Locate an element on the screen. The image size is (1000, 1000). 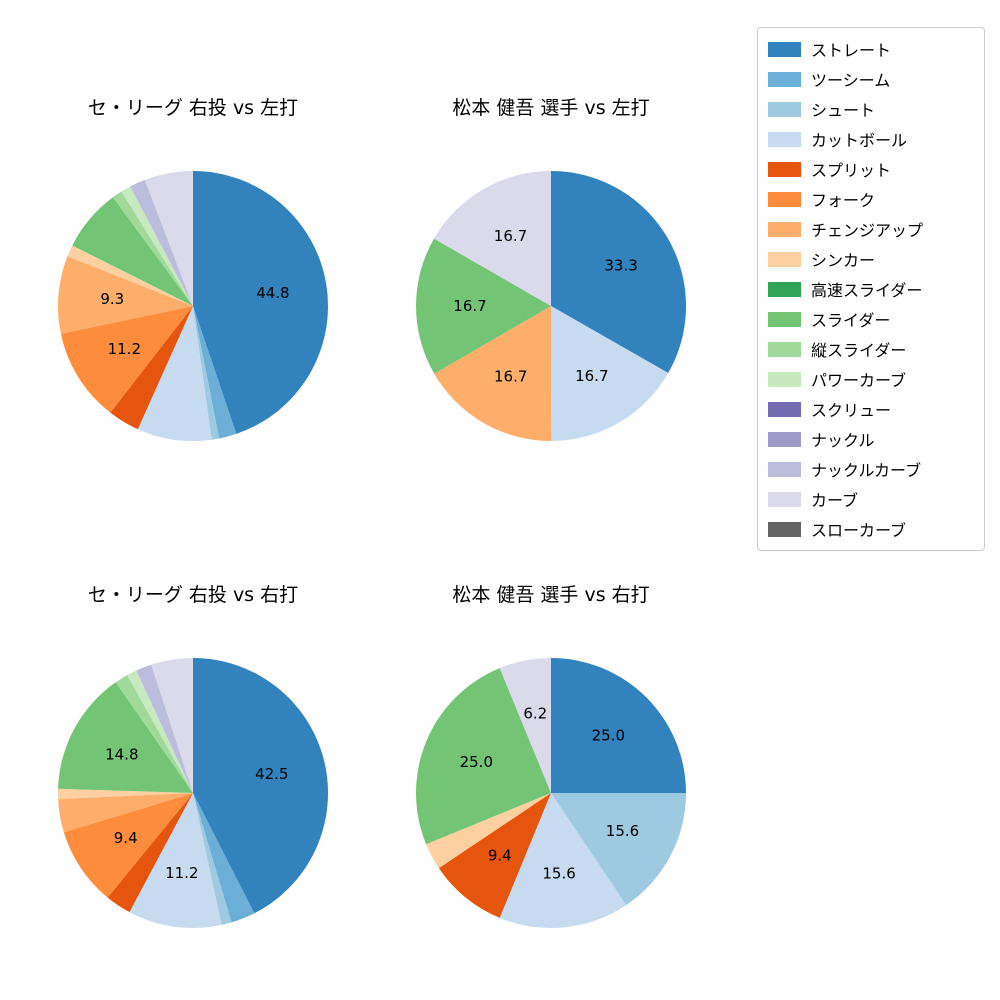
chart-league-right-vs-left: セ・リーグ 右投 vs 左打 44.8 11.2 9.3 is located at coordinates (193, 270).